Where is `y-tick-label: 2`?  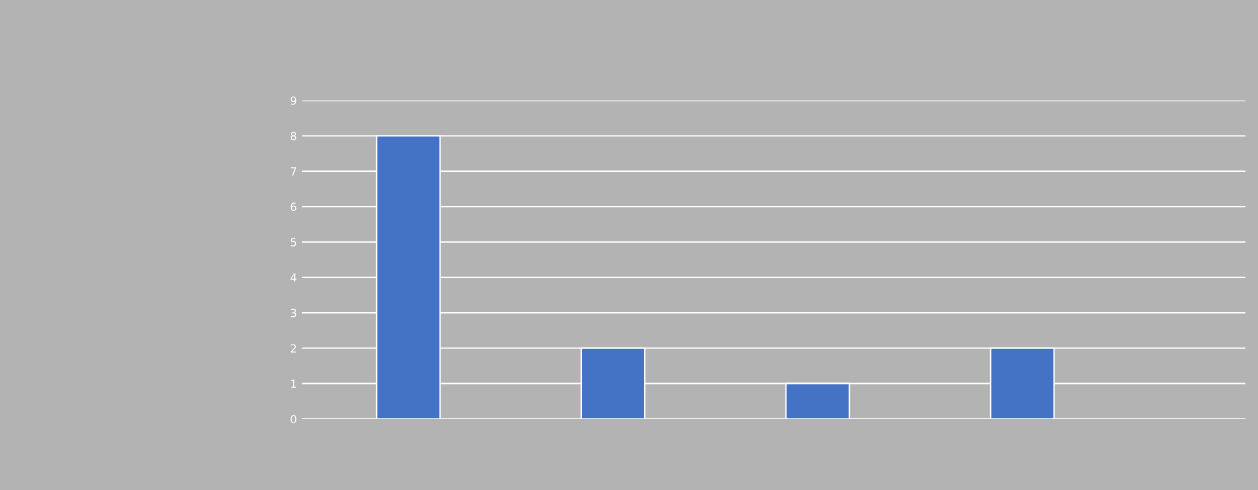 y-tick-label: 2 is located at coordinates (293, 348).